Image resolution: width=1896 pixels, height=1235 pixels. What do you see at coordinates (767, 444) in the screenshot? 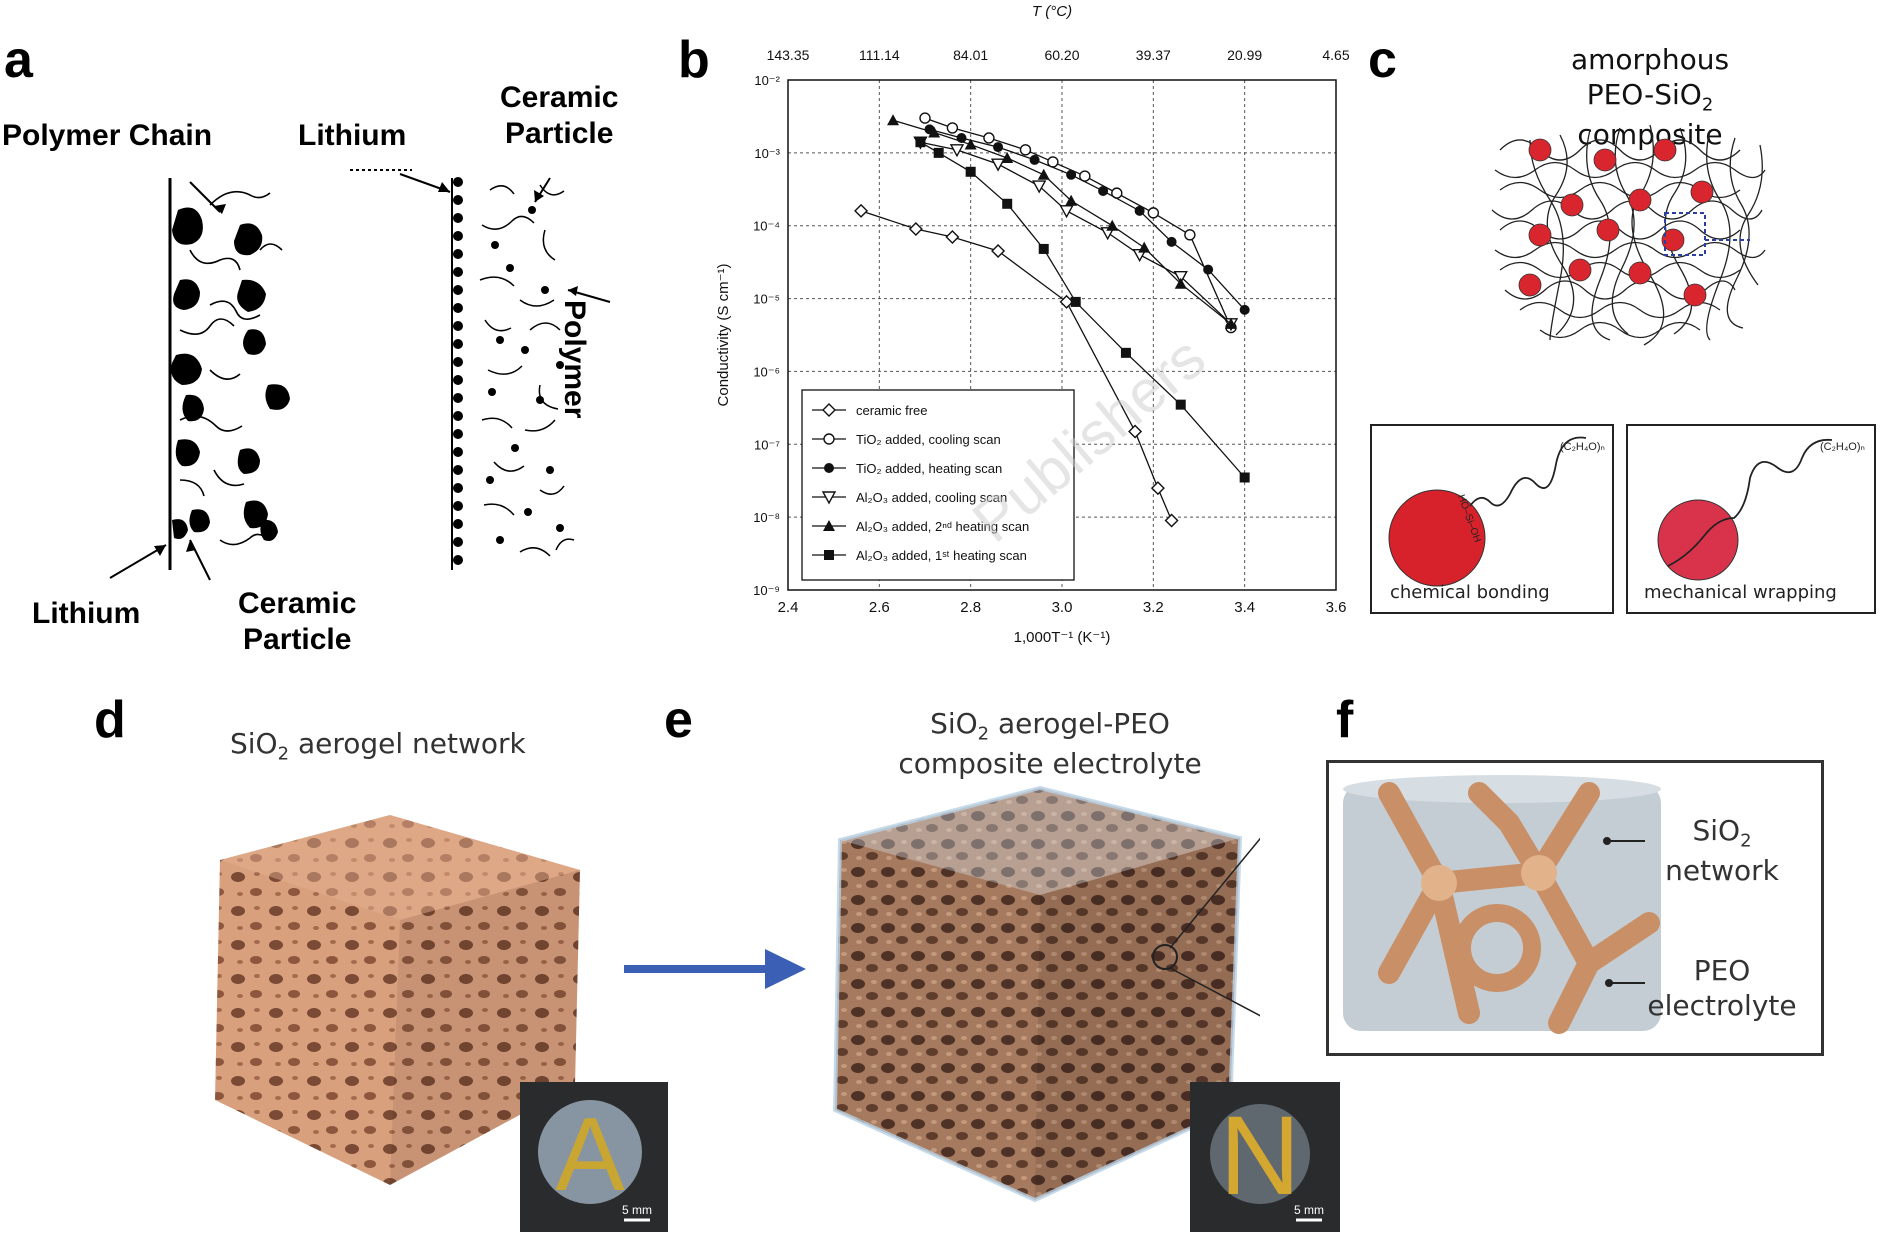
I see `y-tick-label: 10⁻⁷` at bounding box center [767, 444].